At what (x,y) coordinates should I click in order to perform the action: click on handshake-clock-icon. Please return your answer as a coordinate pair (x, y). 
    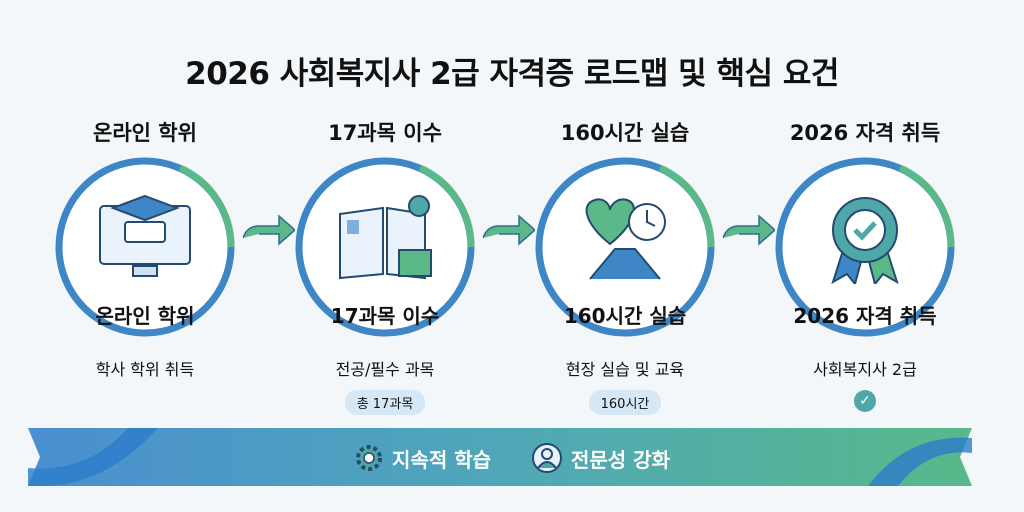
    Looking at the image, I should click on (625, 239).